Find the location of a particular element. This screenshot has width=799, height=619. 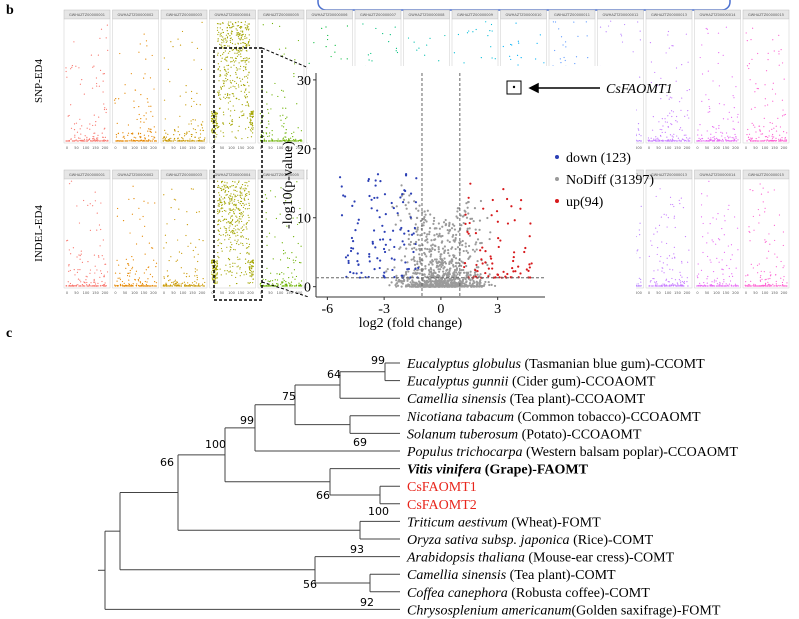

strip-label: GWHAZTZ00000013 is located at coordinates (669, 15).